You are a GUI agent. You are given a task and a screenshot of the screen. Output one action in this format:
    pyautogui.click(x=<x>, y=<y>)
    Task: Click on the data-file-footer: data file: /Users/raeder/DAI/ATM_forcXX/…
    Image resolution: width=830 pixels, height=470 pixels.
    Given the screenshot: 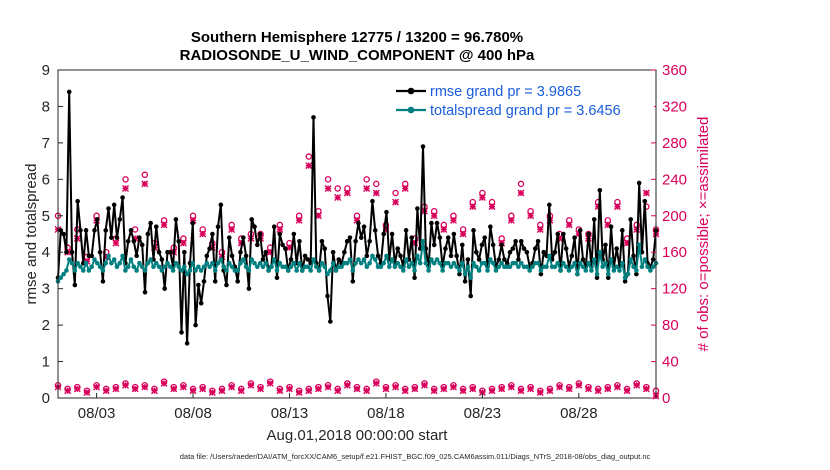 What is the action you would take?
    pyautogui.click(x=415, y=456)
    